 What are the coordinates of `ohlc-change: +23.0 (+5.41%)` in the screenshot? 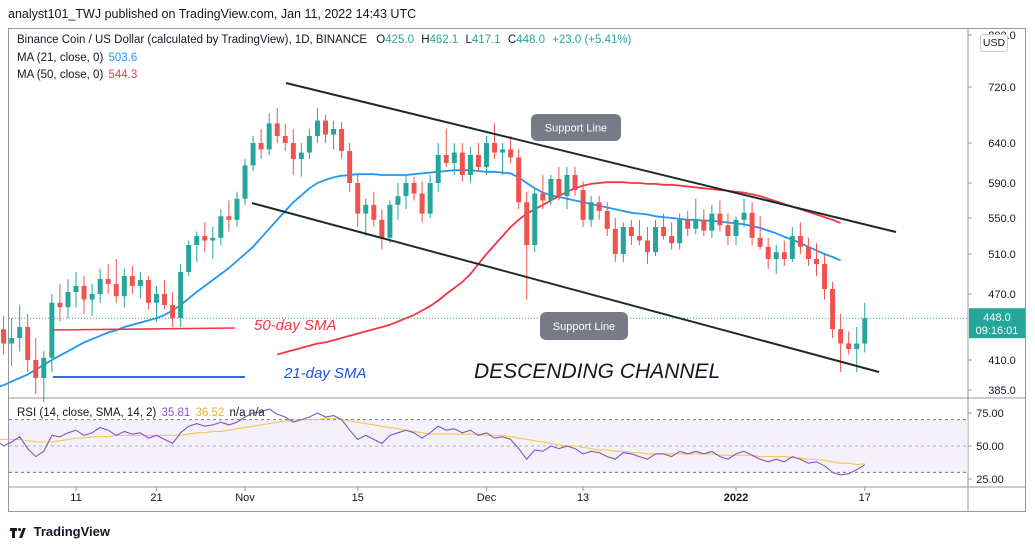 It's located at (592, 40).